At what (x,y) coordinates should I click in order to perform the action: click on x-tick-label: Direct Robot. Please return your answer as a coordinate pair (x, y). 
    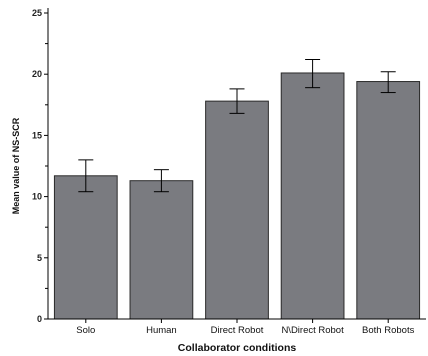
    Looking at the image, I should click on (237, 330).